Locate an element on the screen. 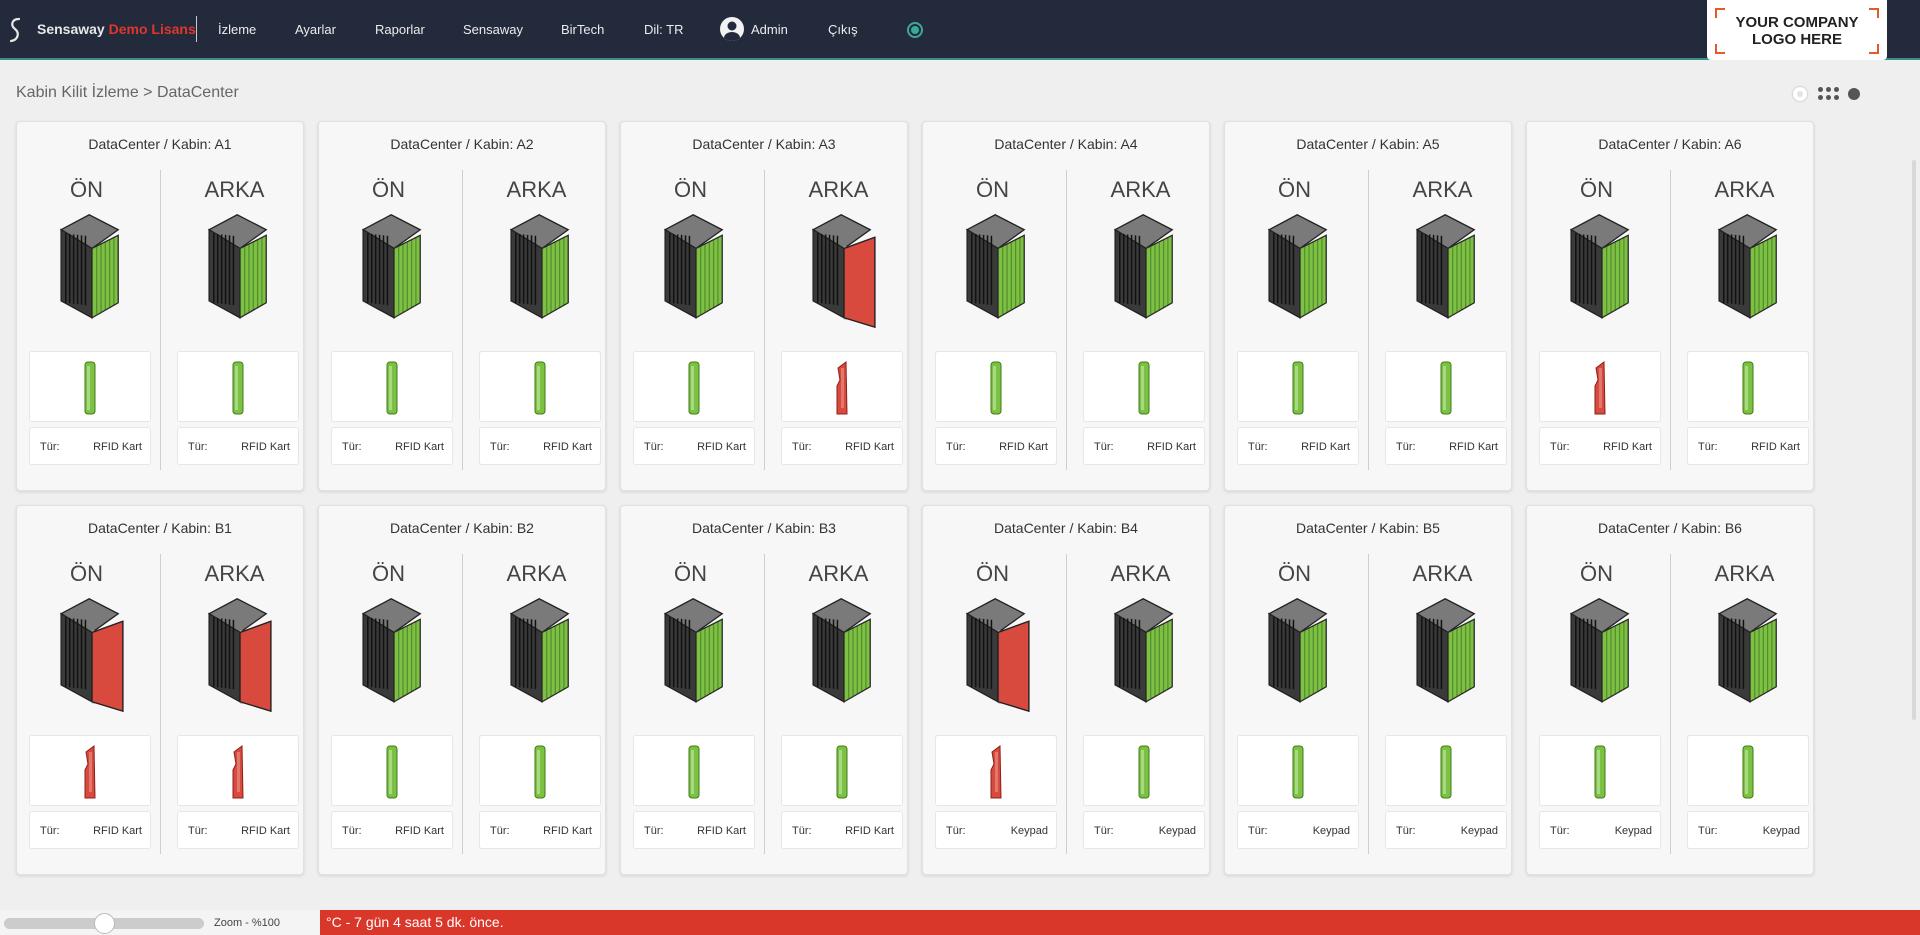 This screenshot has width=1920, height=935. lock-unlocked-icon is located at coordinates (1600, 388).